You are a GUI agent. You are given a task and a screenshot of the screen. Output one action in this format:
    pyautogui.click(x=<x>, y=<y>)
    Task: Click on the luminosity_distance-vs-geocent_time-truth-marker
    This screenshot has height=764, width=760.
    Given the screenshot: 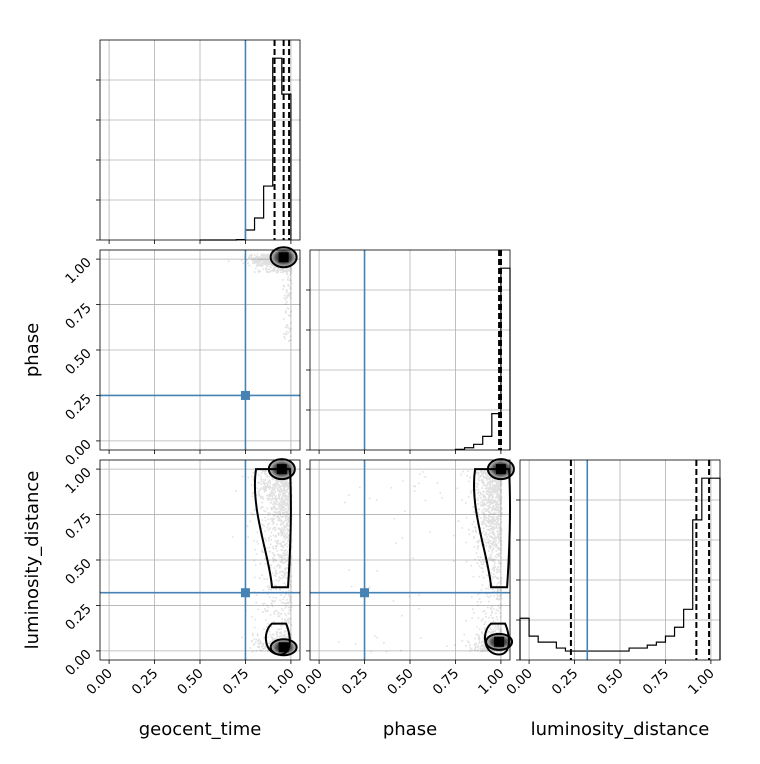 What is the action you would take?
    pyautogui.click(x=245, y=593)
    